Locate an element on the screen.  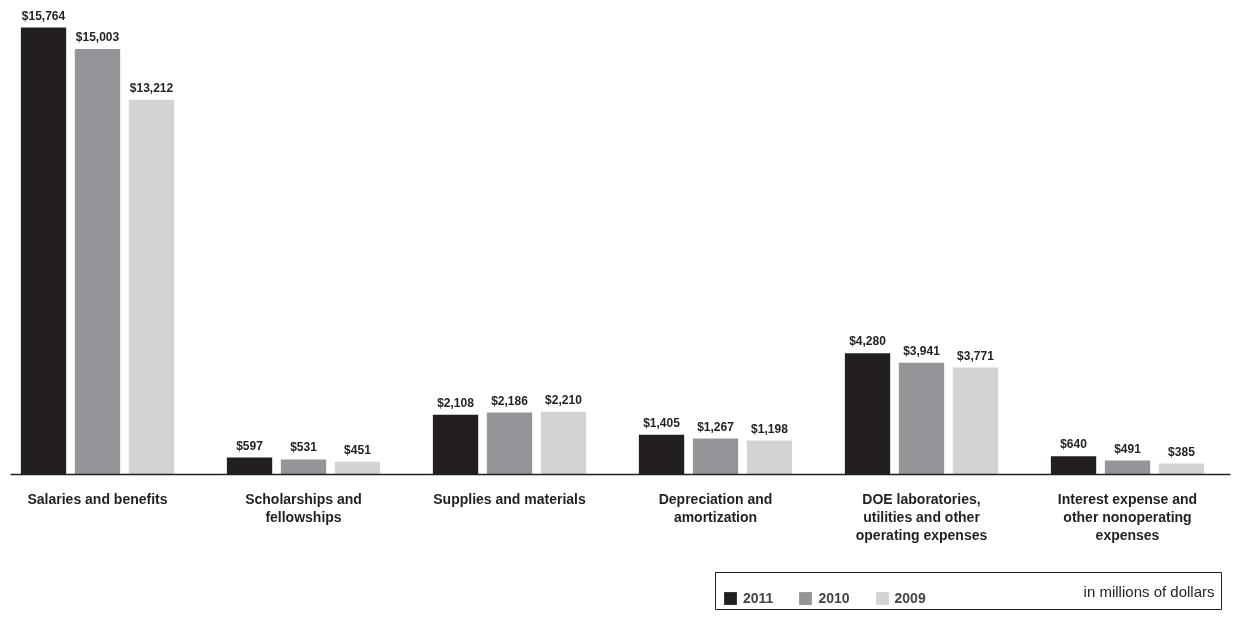
data-label: $1,267 is located at coordinates (716, 426).